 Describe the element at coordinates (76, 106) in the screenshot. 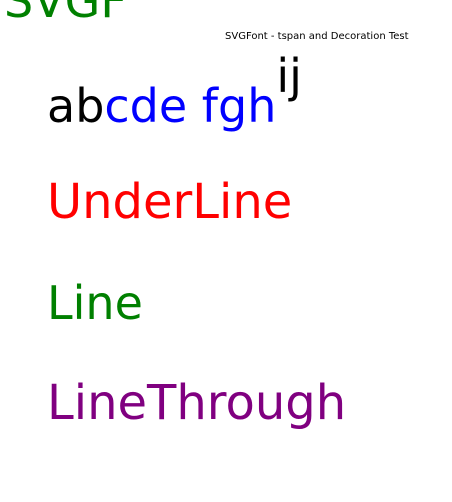

I see `tspan-black-text: ab` at that location.